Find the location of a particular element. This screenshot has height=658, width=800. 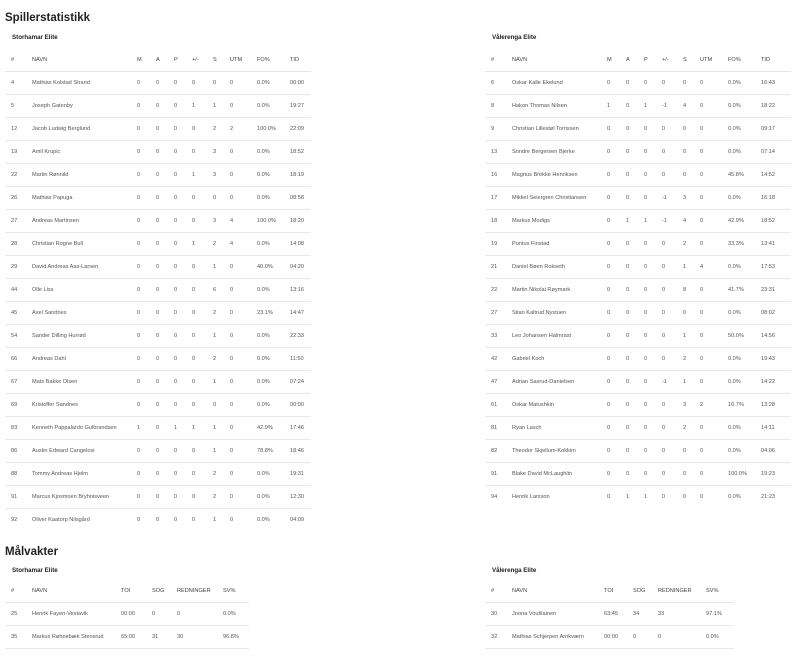

cell-tid: 07:14 is located at coordinates (773, 152).